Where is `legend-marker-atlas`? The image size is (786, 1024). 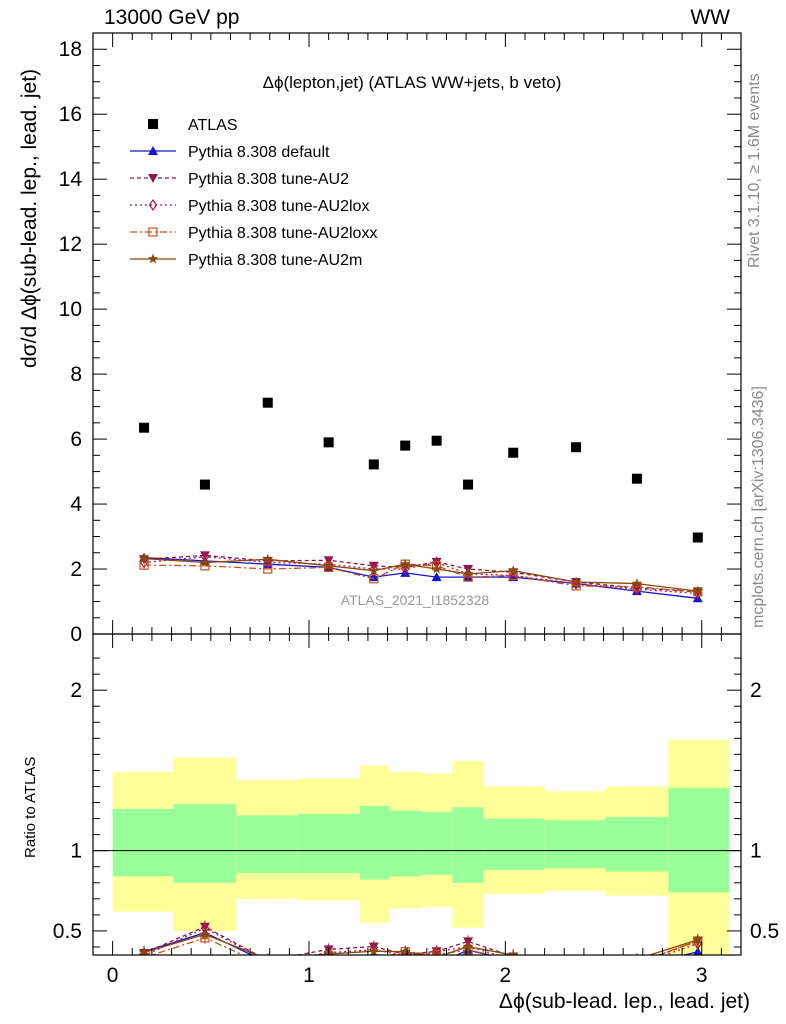
legend-marker-atlas is located at coordinates (153, 124).